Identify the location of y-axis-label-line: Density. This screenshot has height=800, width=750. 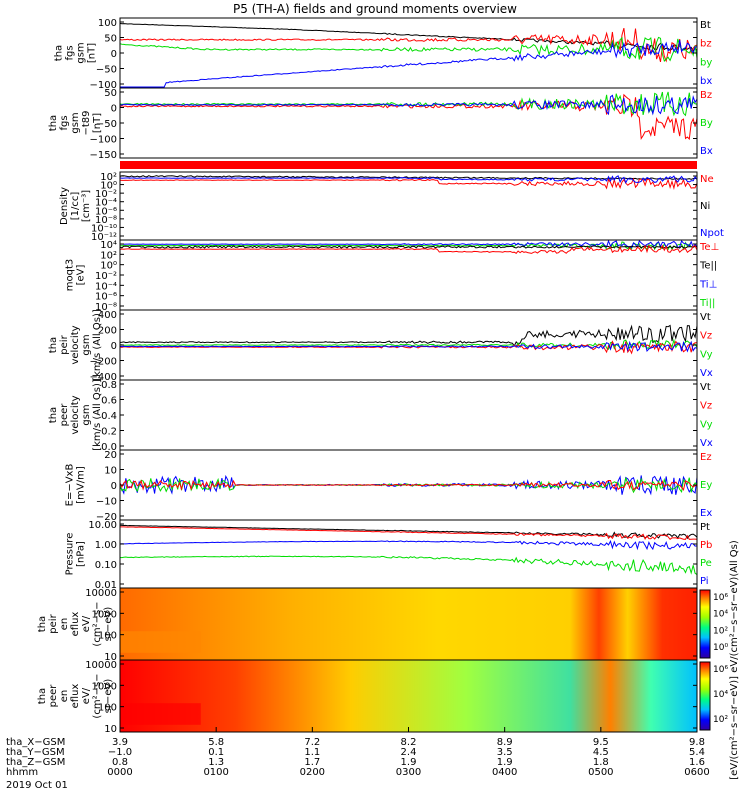
(64, 206).